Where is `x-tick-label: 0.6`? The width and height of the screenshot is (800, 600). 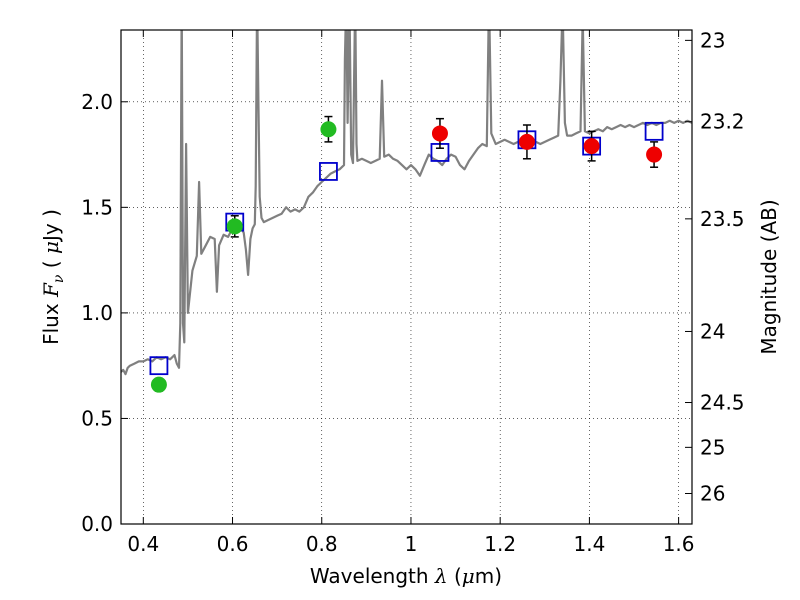
x-tick-label: 0.6 is located at coordinates (233, 544).